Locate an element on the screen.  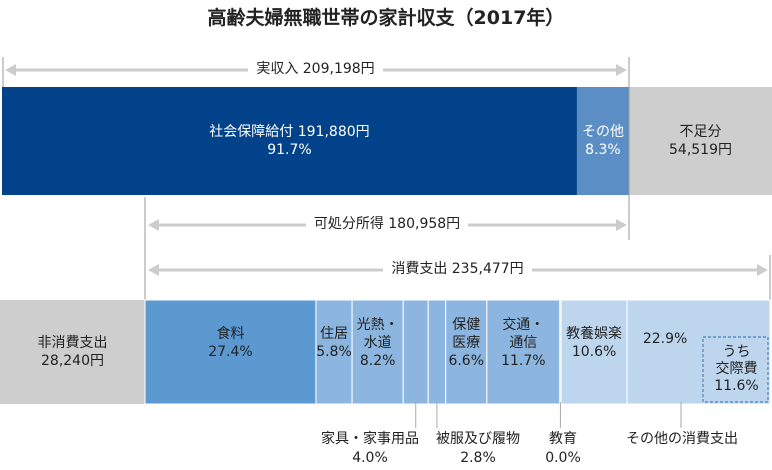
shortfall-bar is located at coordinates (700, 141).